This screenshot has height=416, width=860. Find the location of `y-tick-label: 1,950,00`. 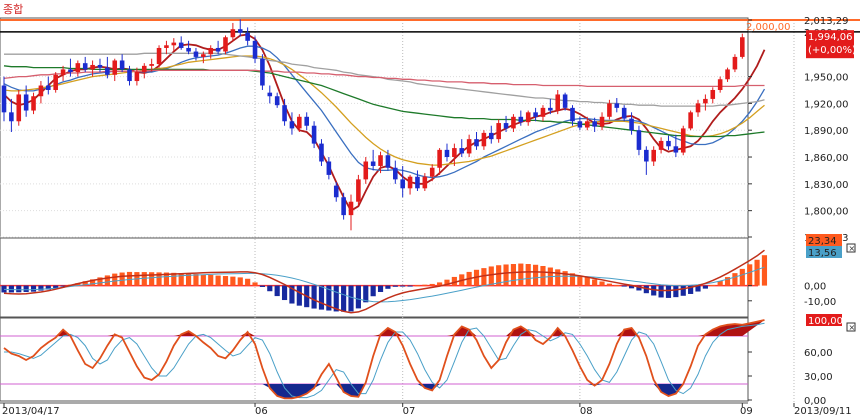

y-tick-label: 1,950,00 is located at coordinates (826, 78).